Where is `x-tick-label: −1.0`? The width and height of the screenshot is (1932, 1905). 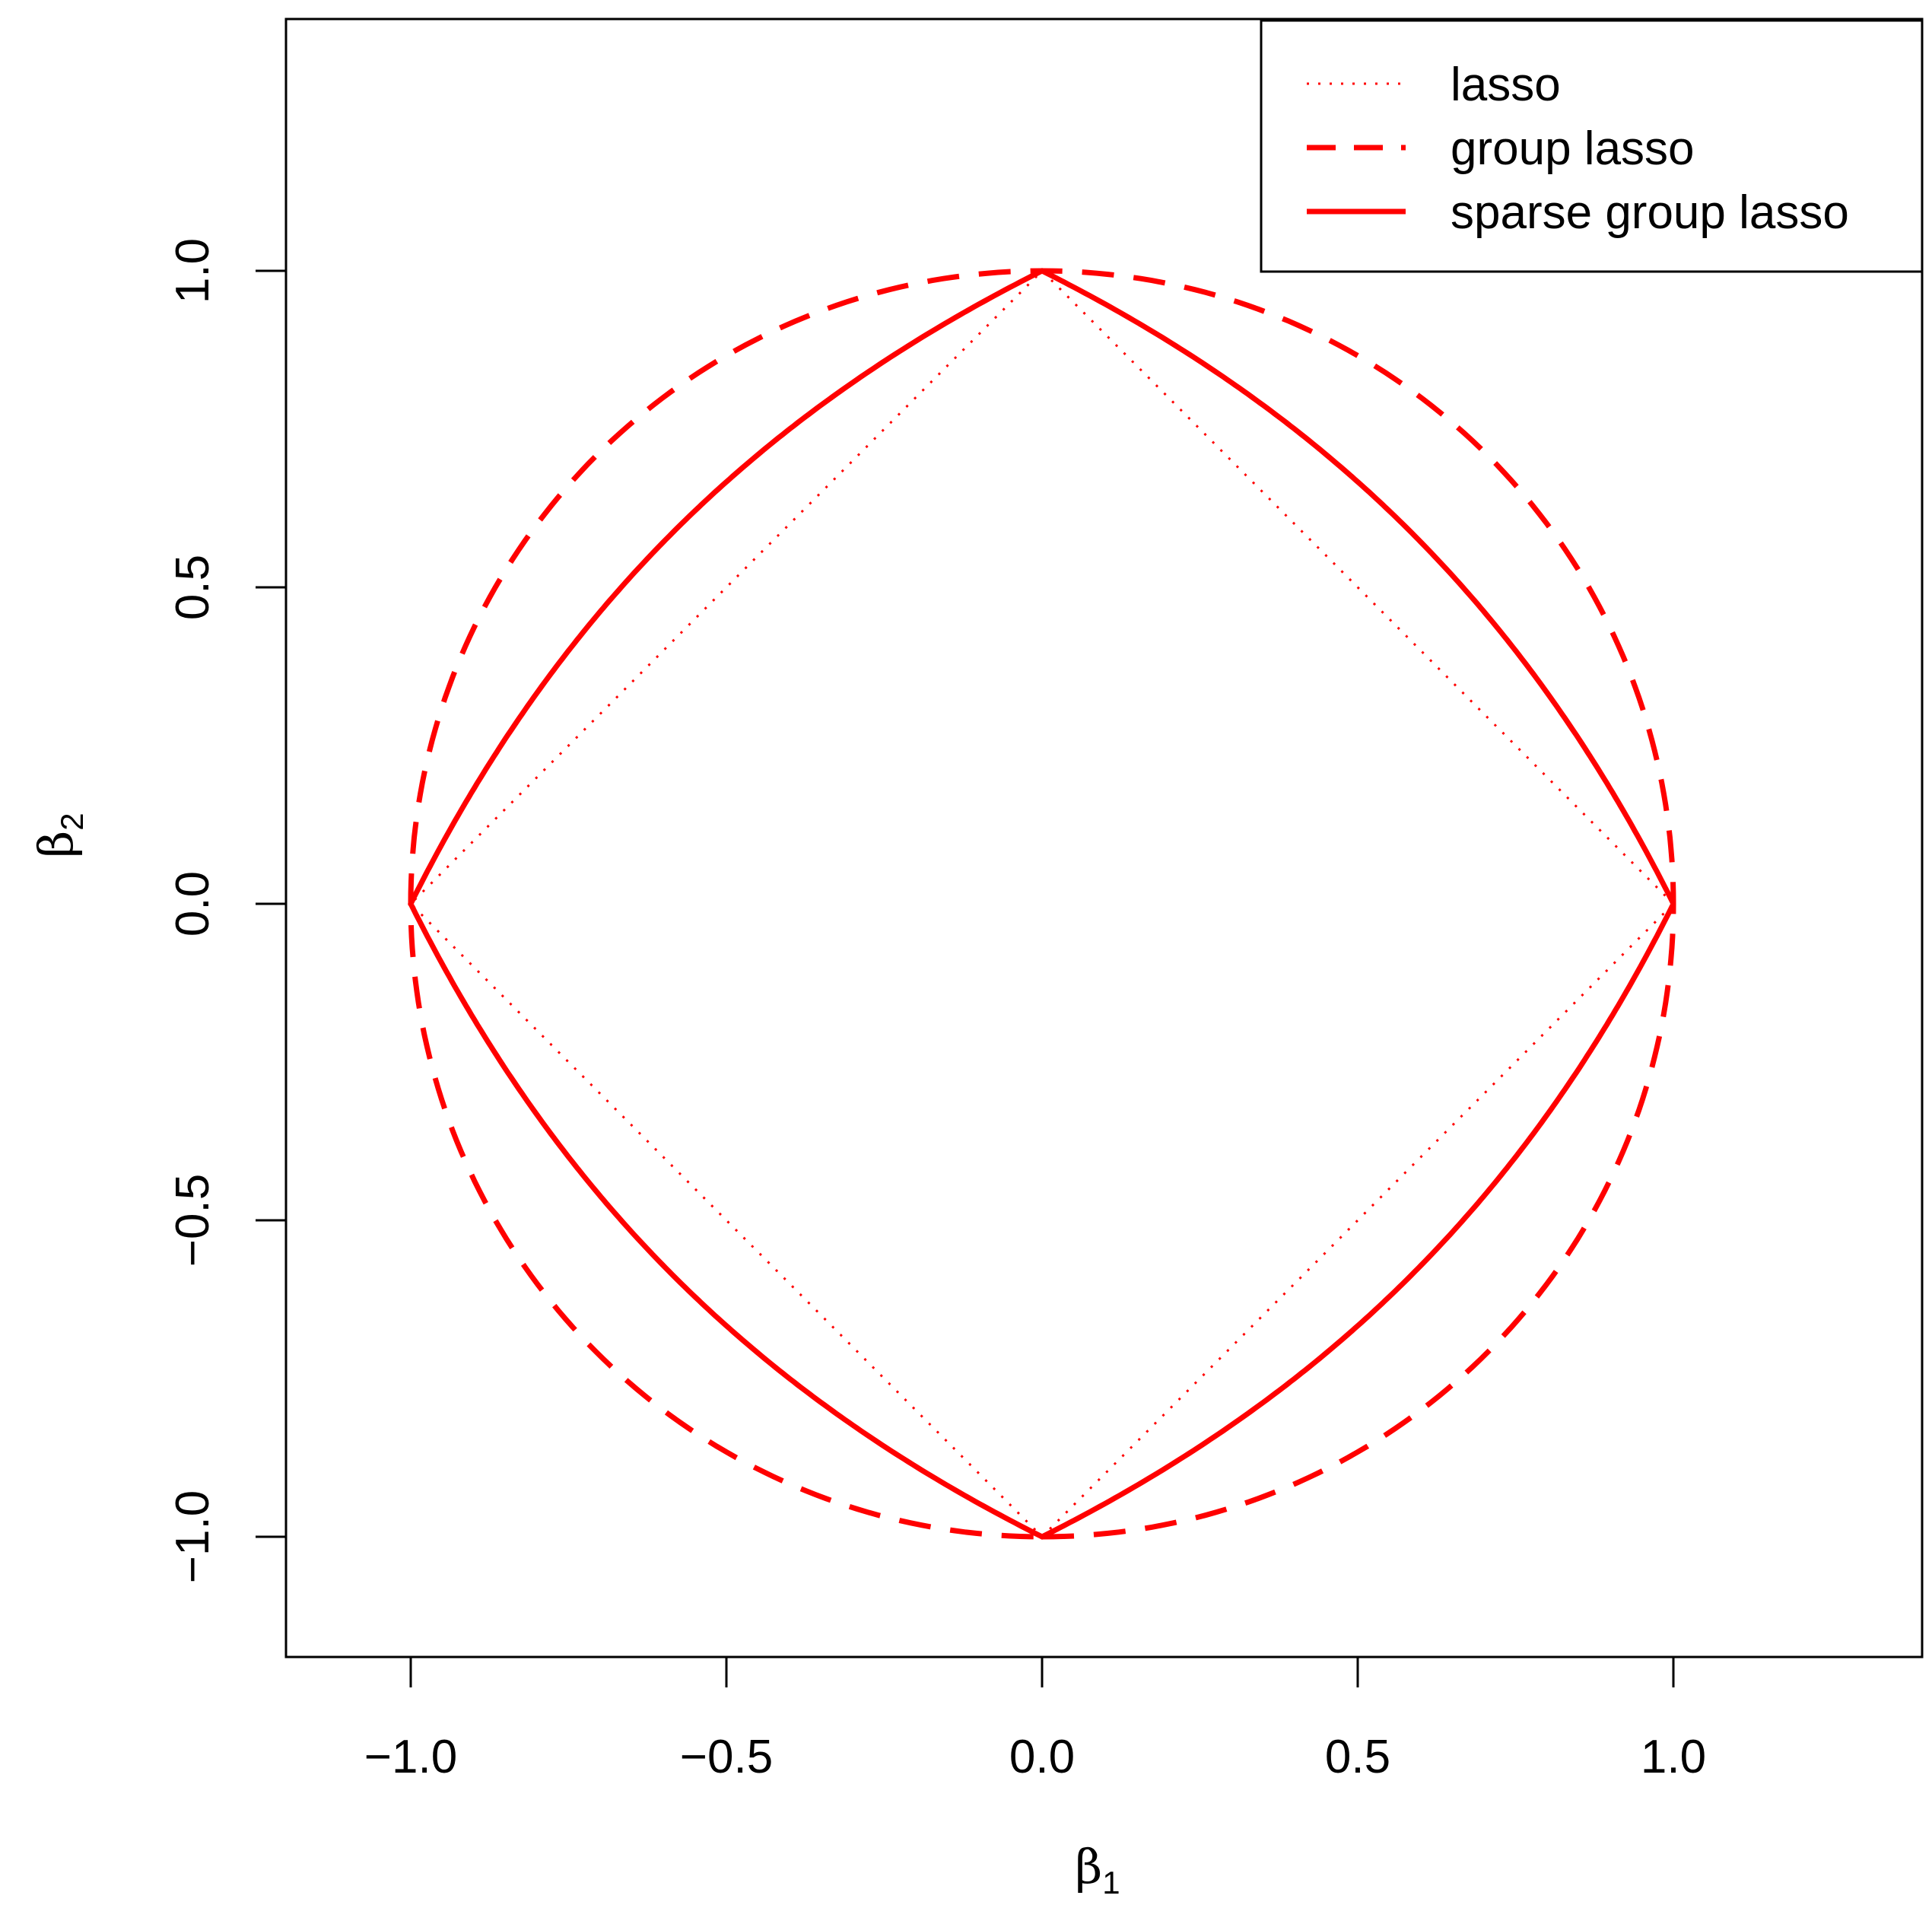
x-tick-label: −1.0 is located at coordinates (410, 1757).